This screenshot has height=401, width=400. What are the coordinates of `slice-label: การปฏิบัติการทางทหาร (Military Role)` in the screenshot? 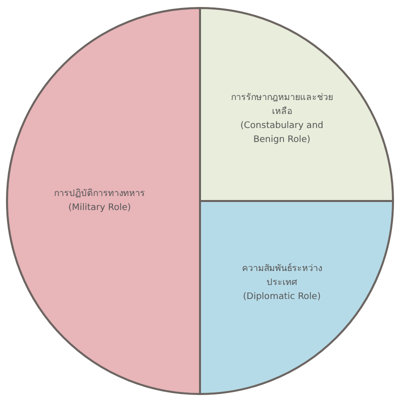 It's located at (99, 201).